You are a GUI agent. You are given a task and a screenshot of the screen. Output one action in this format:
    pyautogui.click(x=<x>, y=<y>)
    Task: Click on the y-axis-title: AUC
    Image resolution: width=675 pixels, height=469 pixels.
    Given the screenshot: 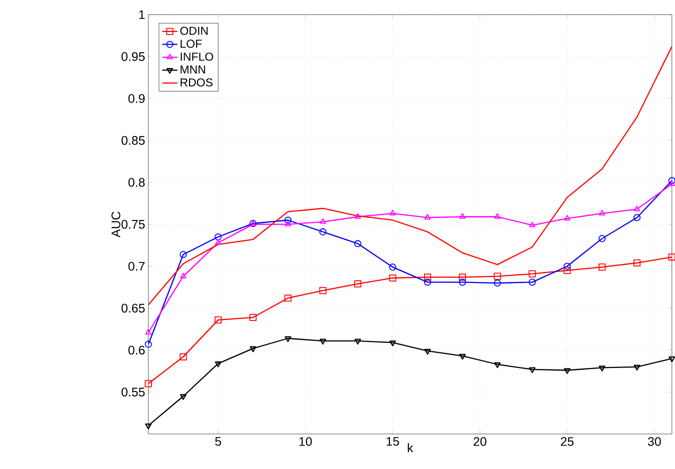 What is the action you would take?
    pyautogui.click(x=115, y=225)
    